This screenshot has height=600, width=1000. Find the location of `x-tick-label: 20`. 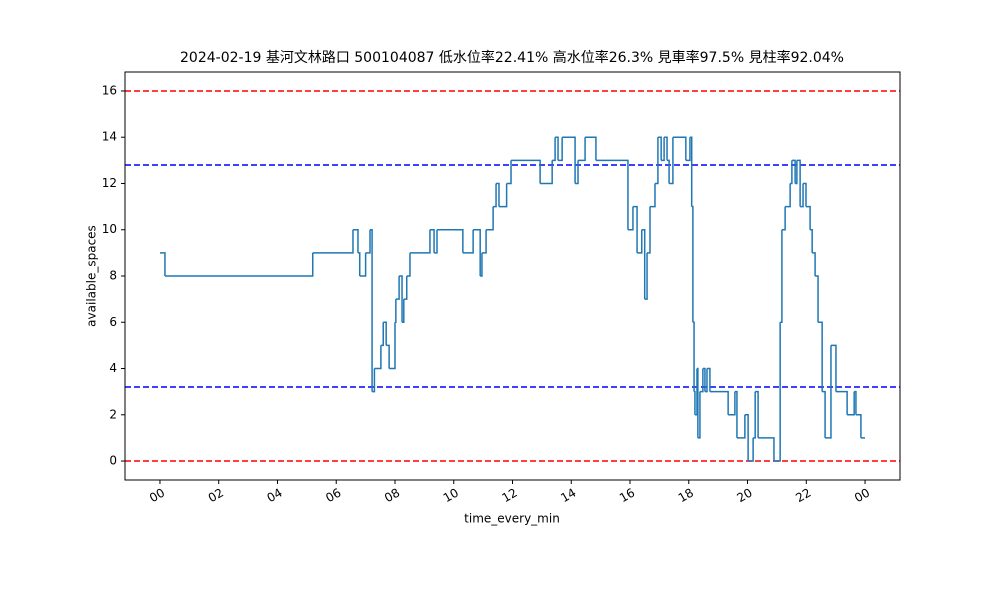

x-tick-label: 20 is located at coordinates (745, 496).